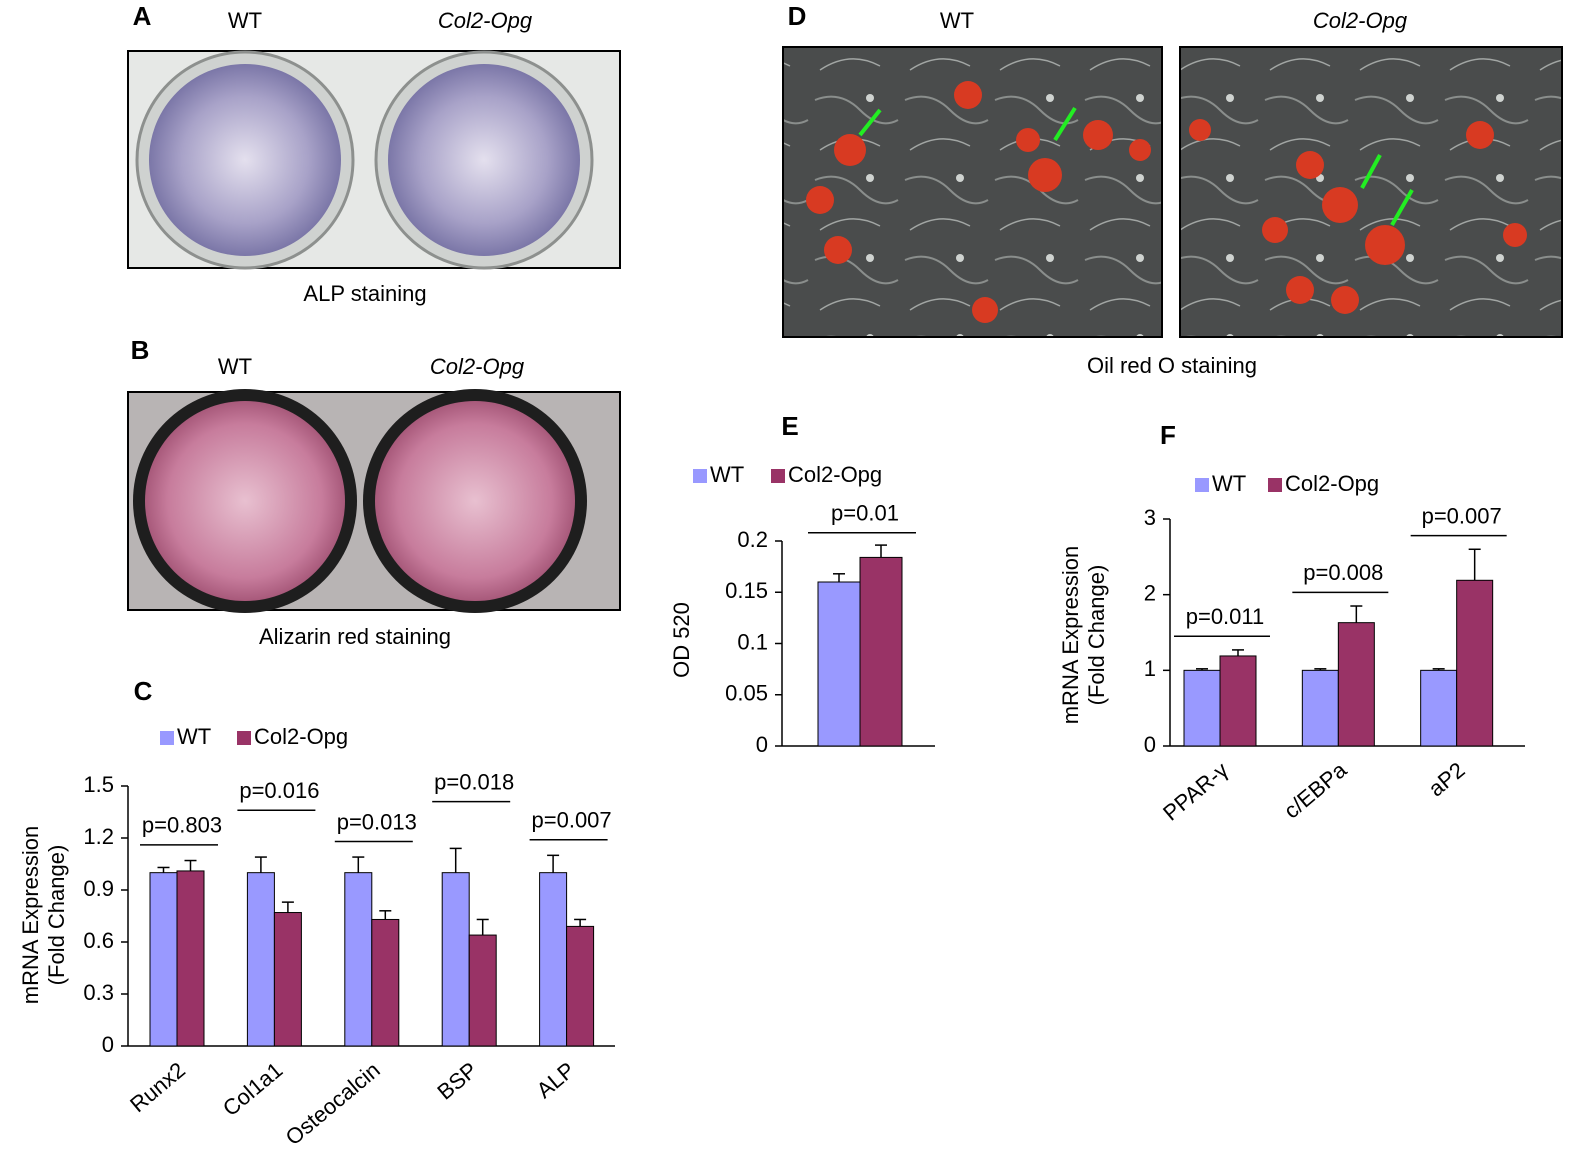  What do you see at coordinates (1315, 790) in the screenshot?
I see `x-tick-label: c/EBPa` at bounding box center [1315, 790].